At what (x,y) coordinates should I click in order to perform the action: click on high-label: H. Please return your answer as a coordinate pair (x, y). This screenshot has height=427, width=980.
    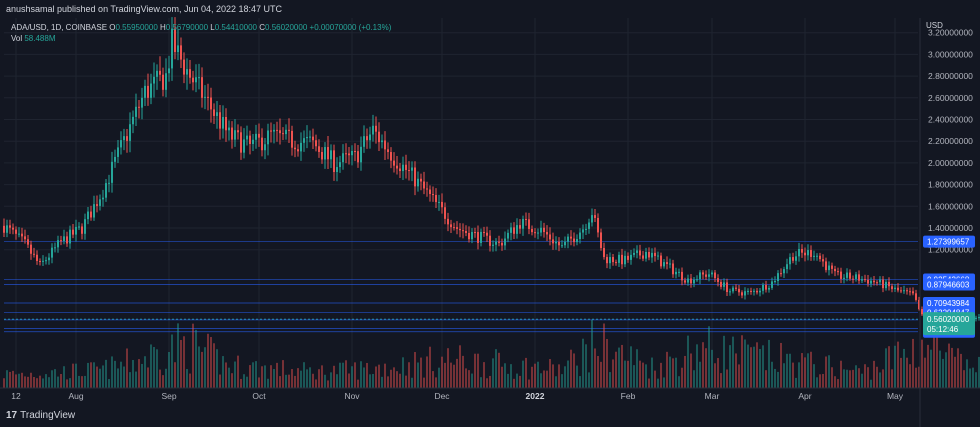
    Looking at the image, I should click on (163, 27).